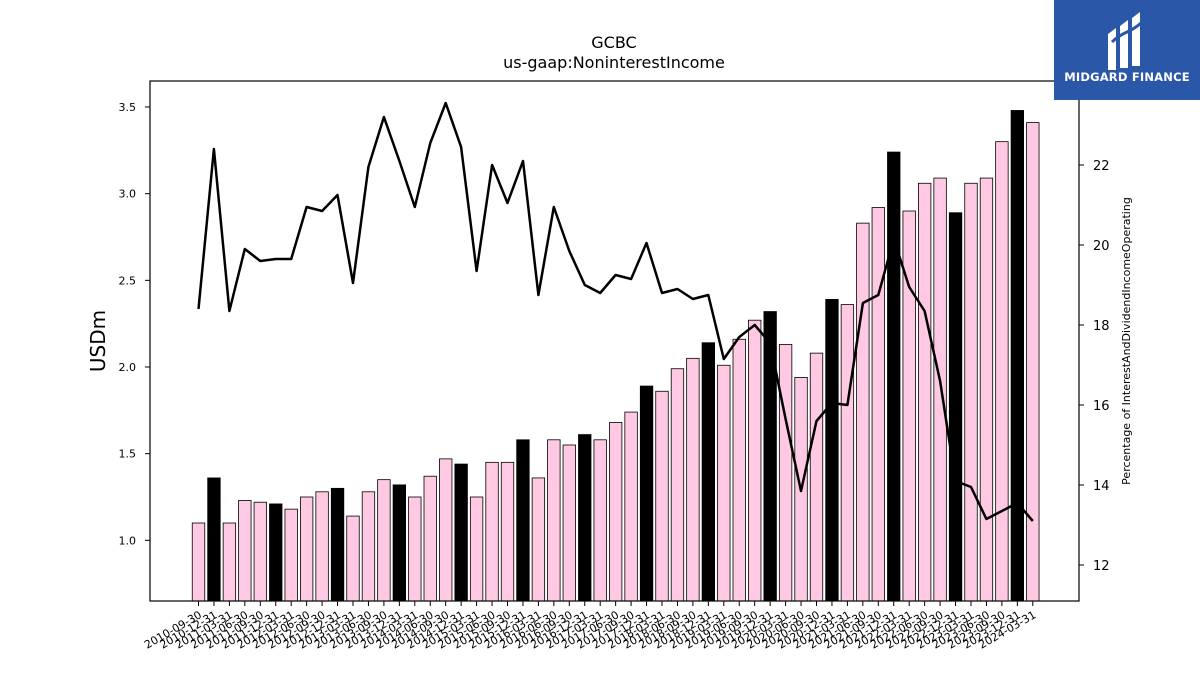  I want to click on y2-tick-label: 14, so click(1101, 486).